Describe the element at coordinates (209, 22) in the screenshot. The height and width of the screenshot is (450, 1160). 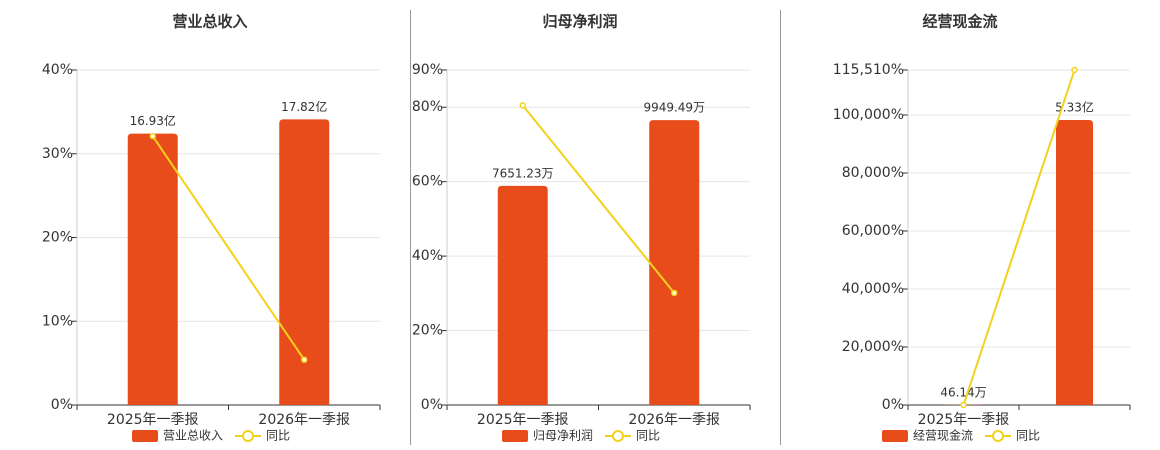
I see `chart-title: 营业总收入` at that location.